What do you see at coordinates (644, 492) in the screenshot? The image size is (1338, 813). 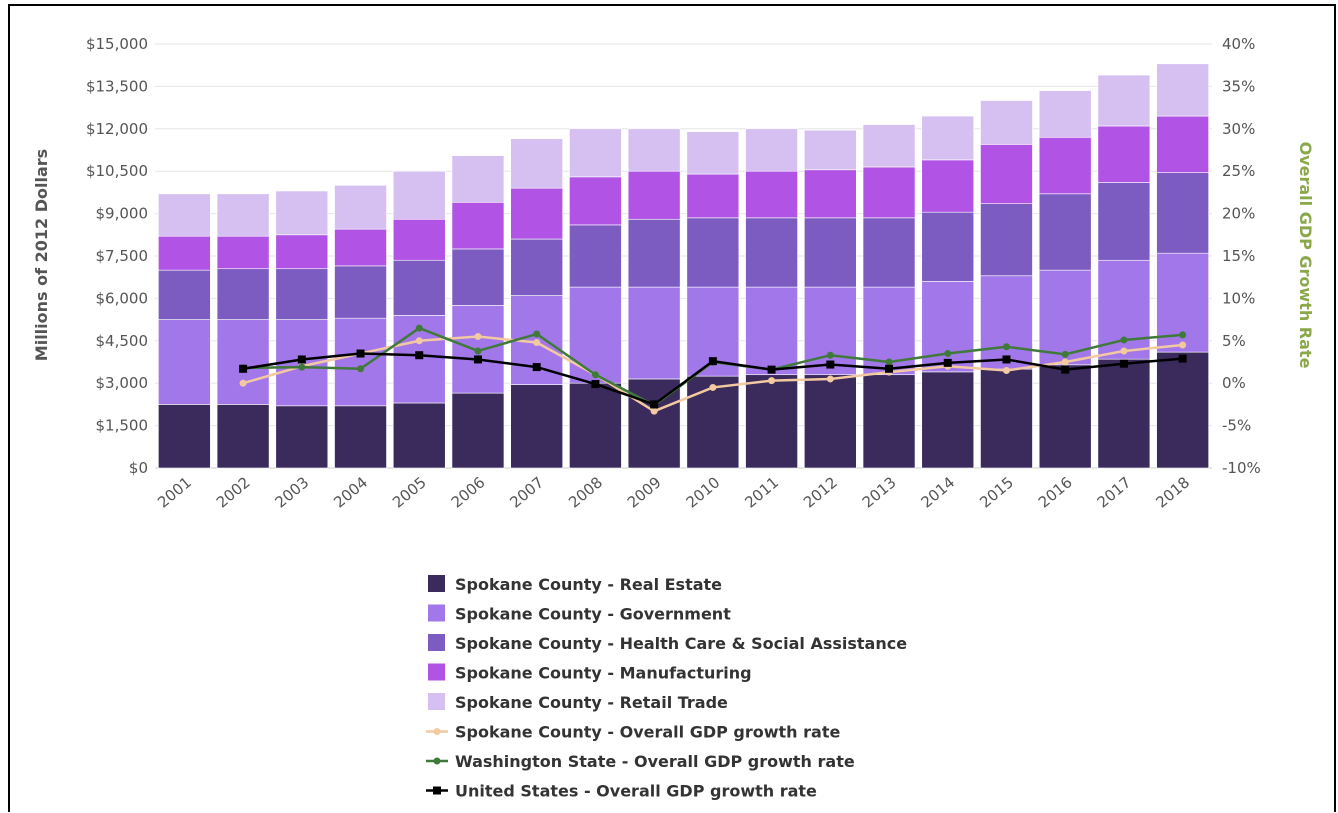 I see `x-tick-label: 2009` at bounding box center [644, 492].